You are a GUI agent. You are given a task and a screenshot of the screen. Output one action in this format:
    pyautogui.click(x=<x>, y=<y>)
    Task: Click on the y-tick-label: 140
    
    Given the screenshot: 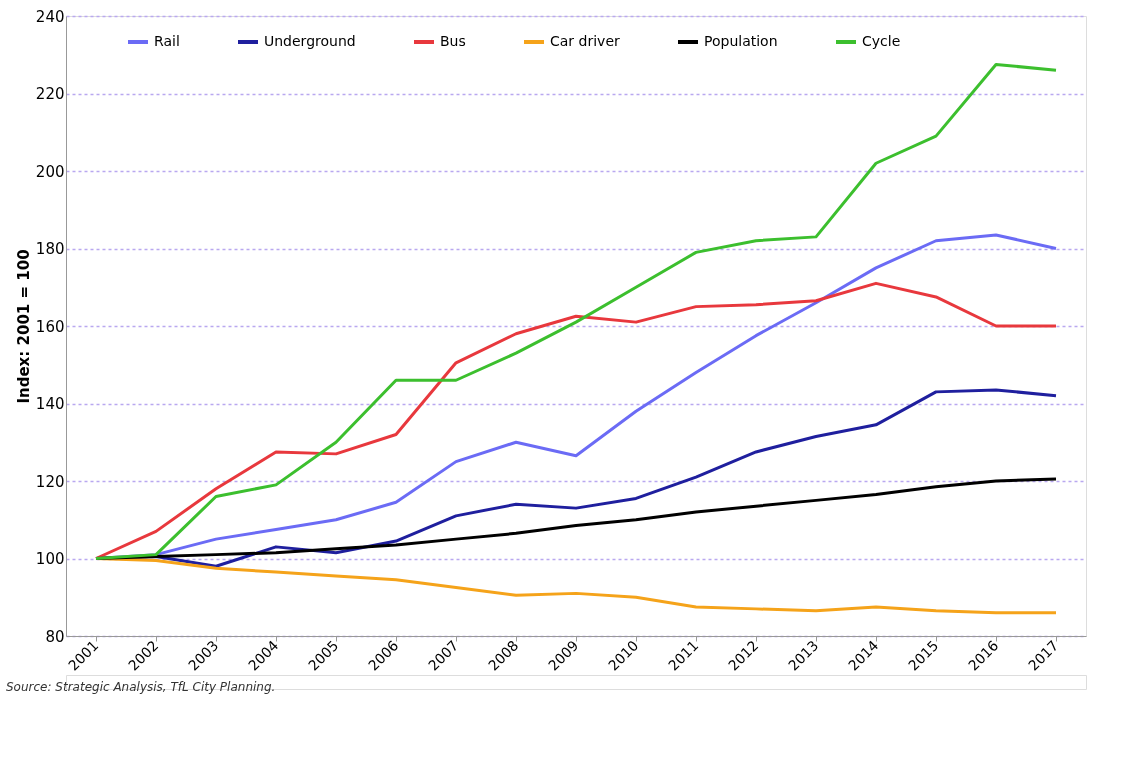 What is the action you would take?
    pyautogui.click(x=50, y=404)
    